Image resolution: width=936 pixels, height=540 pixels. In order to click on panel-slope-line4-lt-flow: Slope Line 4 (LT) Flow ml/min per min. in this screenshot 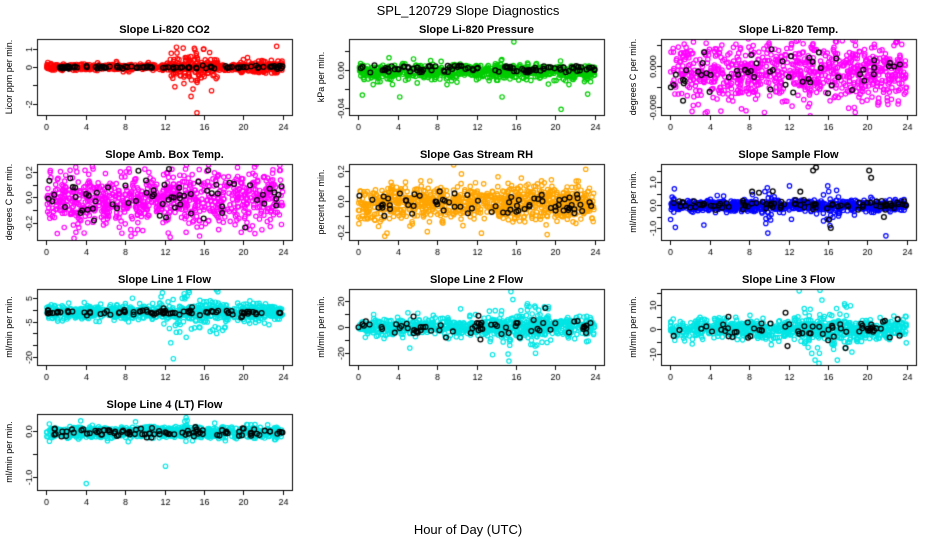, I will do `click(156, 459)`.